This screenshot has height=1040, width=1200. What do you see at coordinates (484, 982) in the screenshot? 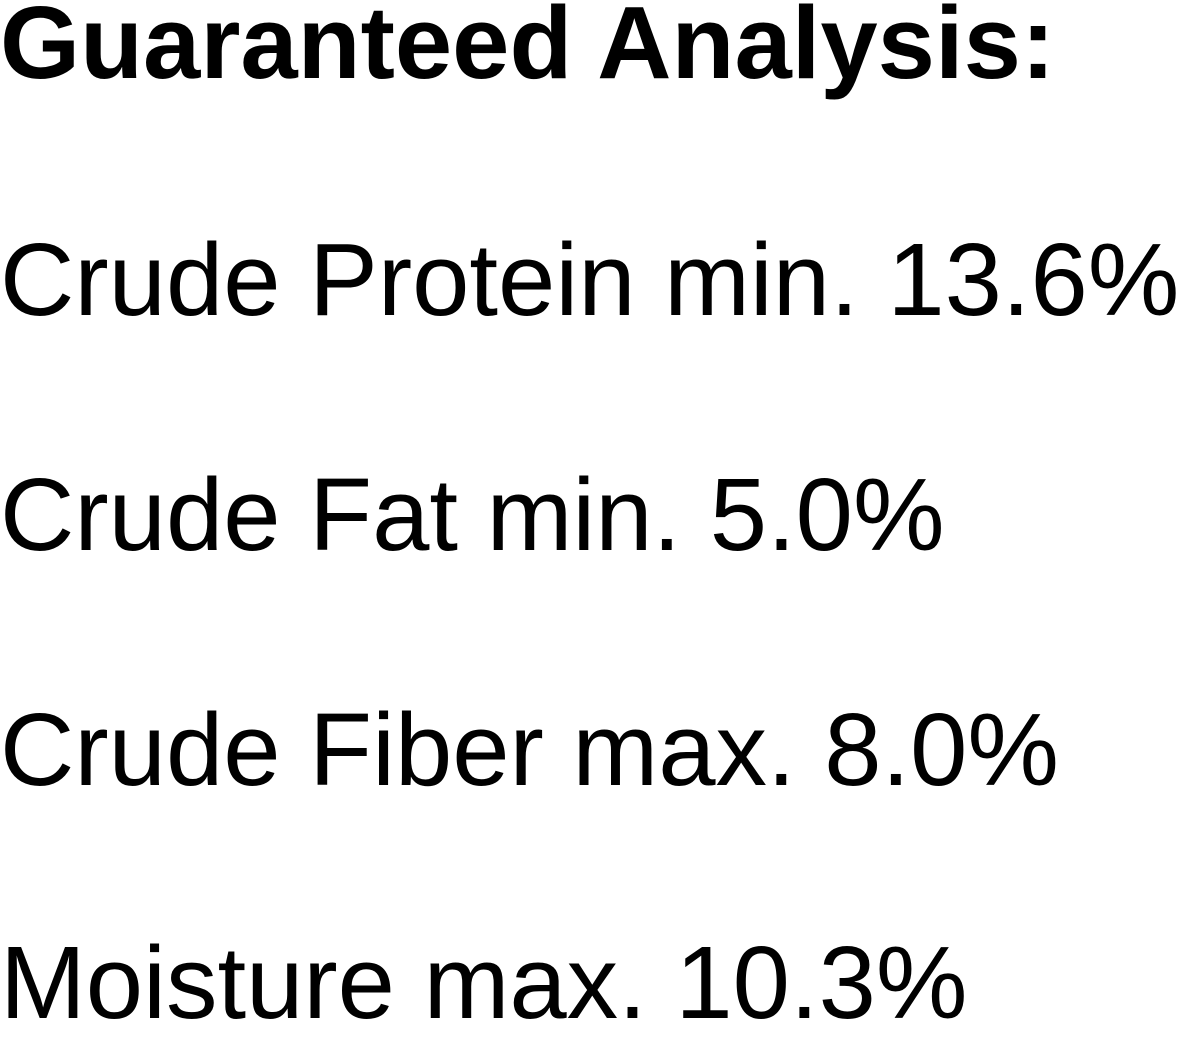
I see `analysis-item-moisture: Moisture max. 10.3%` at bounding box center [484, 982].